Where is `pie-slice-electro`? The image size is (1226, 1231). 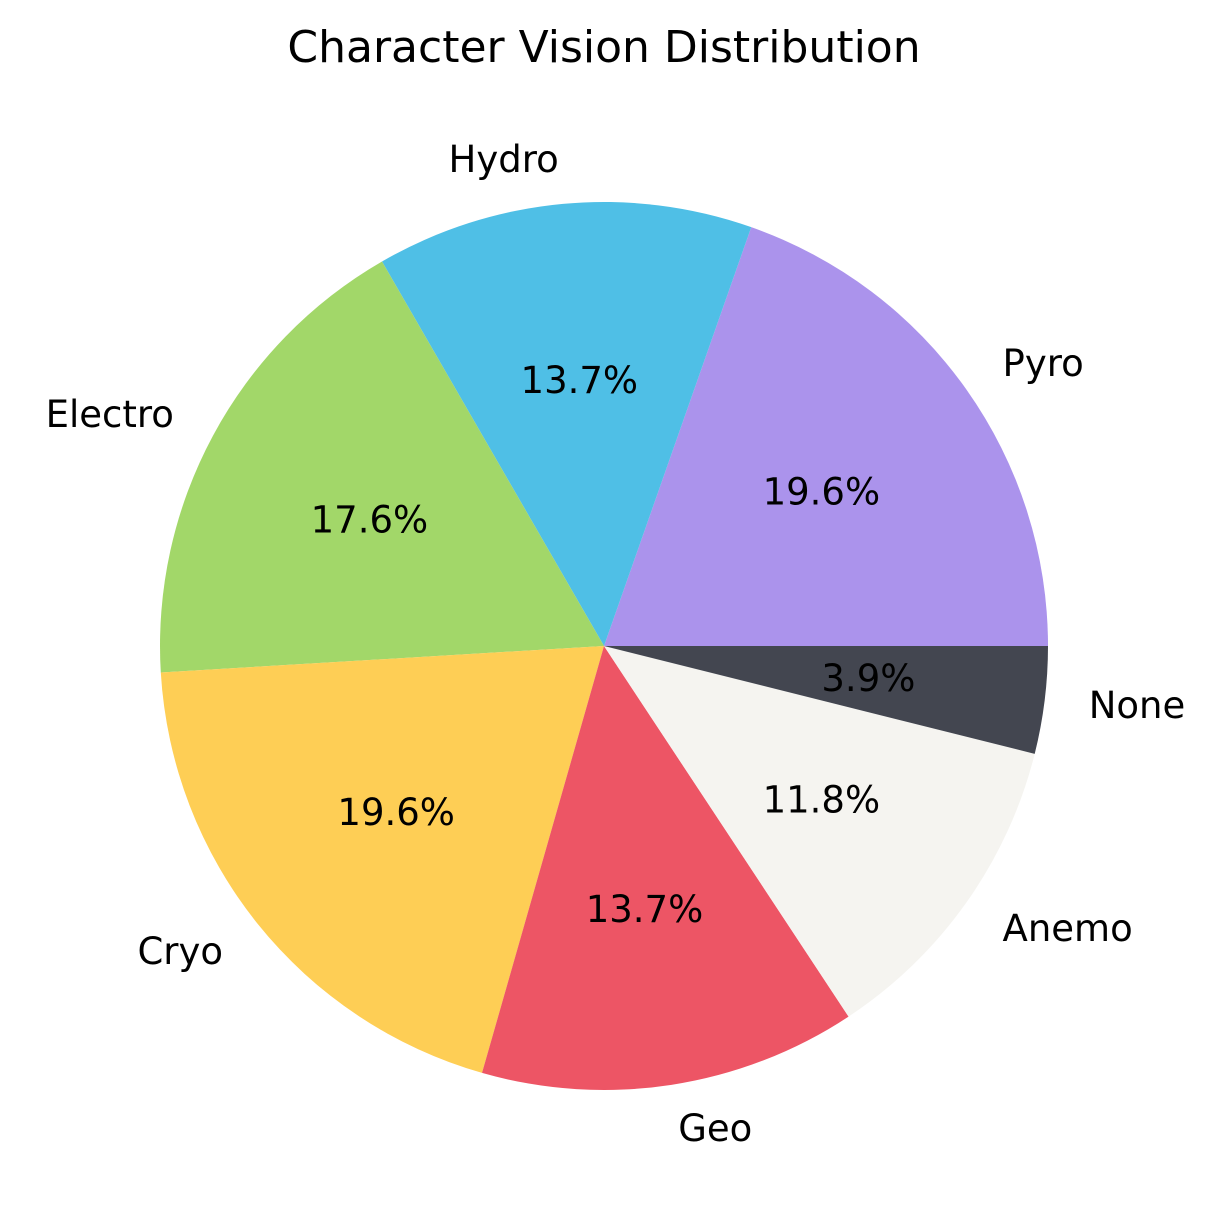
pie-slice-electro is located at coordinates (381, 467).